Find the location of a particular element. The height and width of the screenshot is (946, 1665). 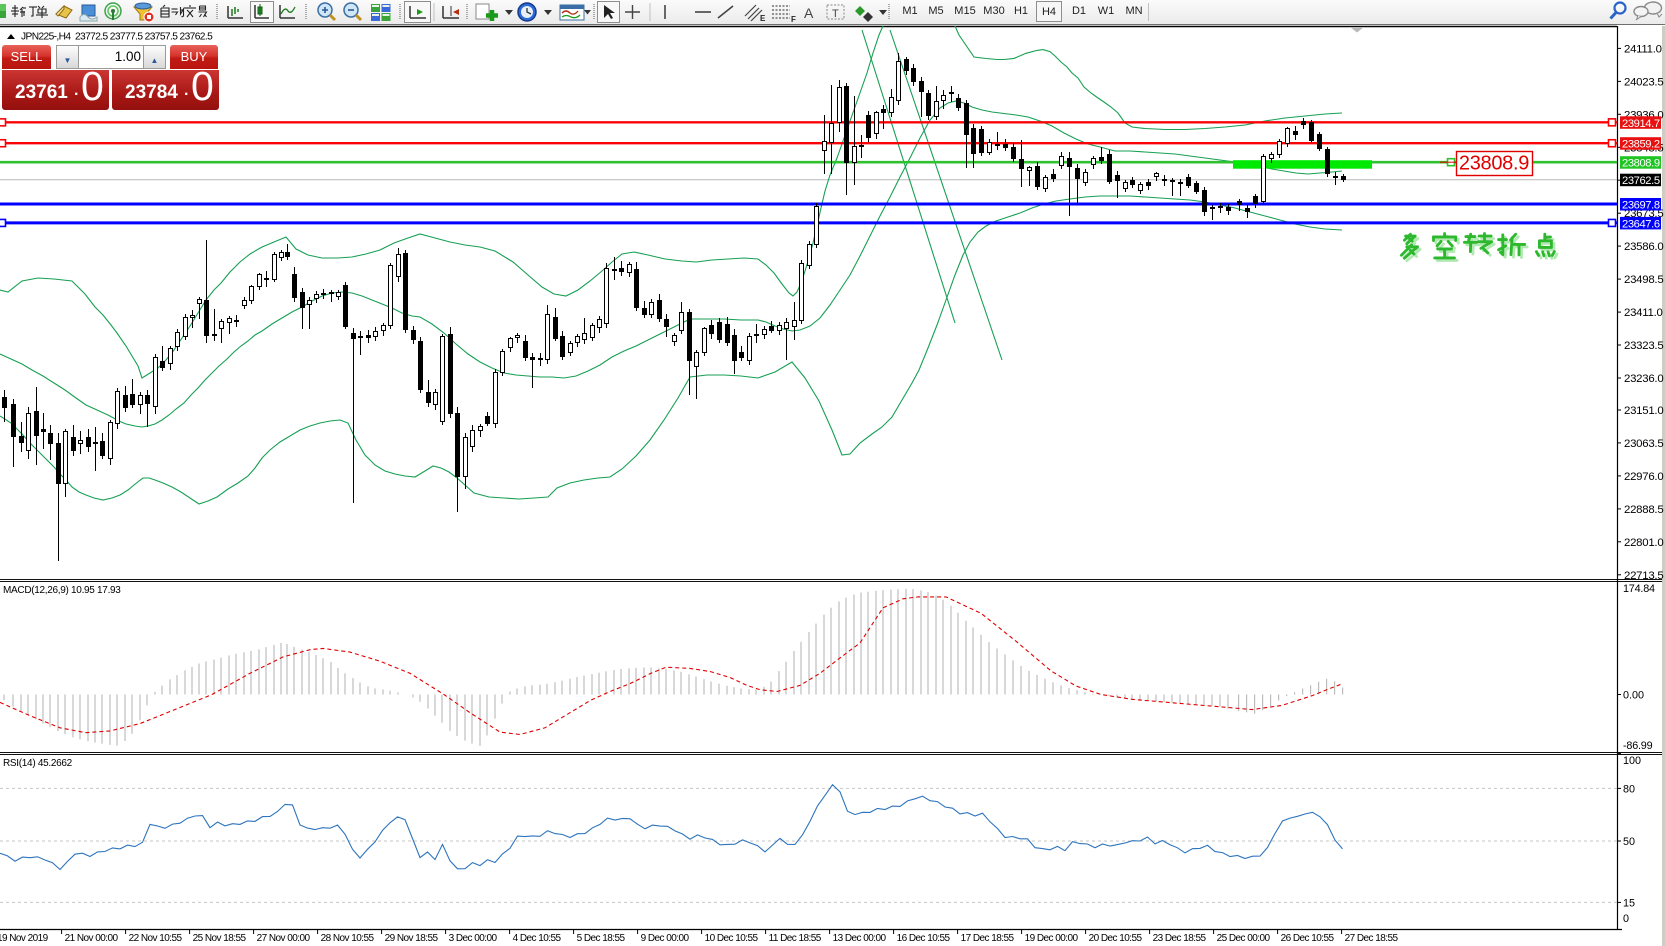

svg-text: 17 Dec 18:55 is located at coordinates (988, 938).